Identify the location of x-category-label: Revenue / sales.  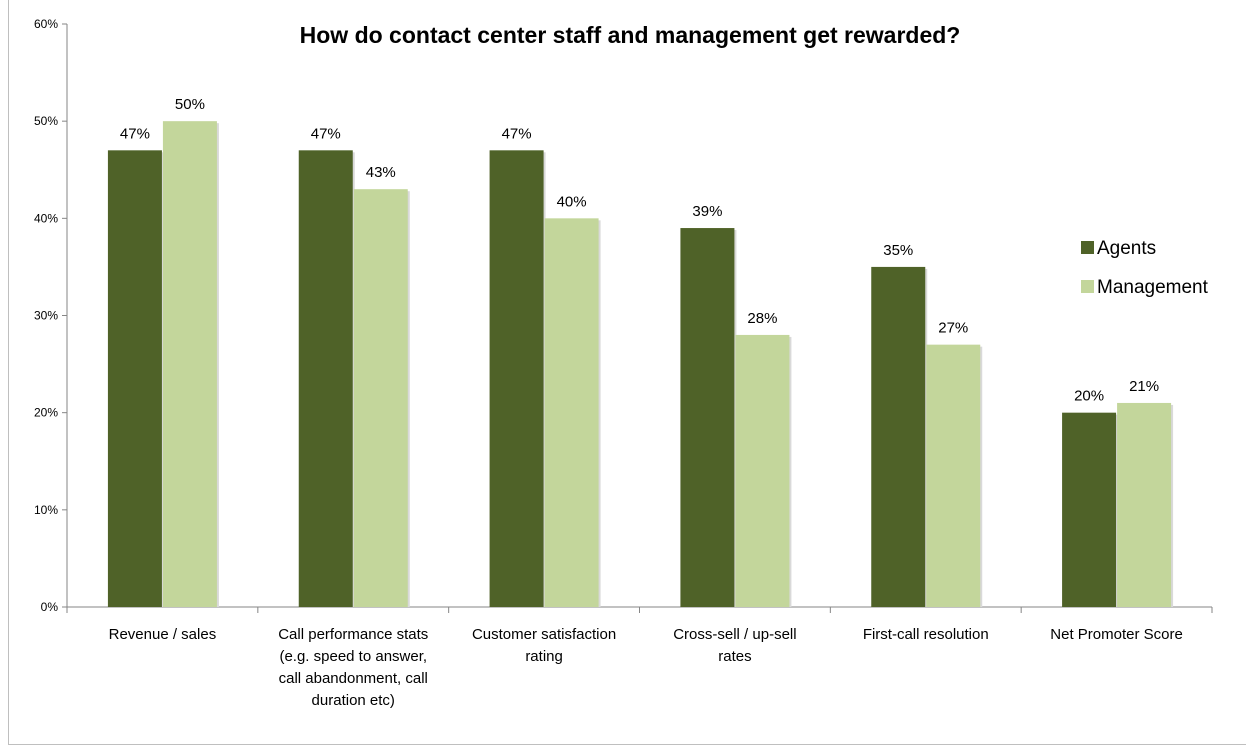
(163, 634).